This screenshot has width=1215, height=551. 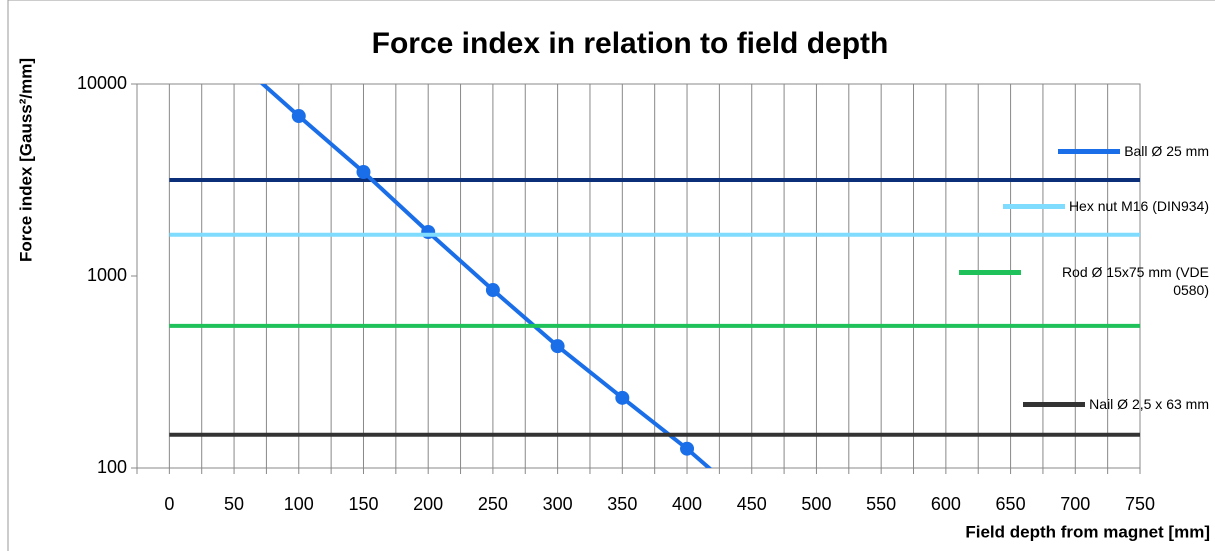 I want to click on y-tick-label: 100, so click(x=112, y=467).